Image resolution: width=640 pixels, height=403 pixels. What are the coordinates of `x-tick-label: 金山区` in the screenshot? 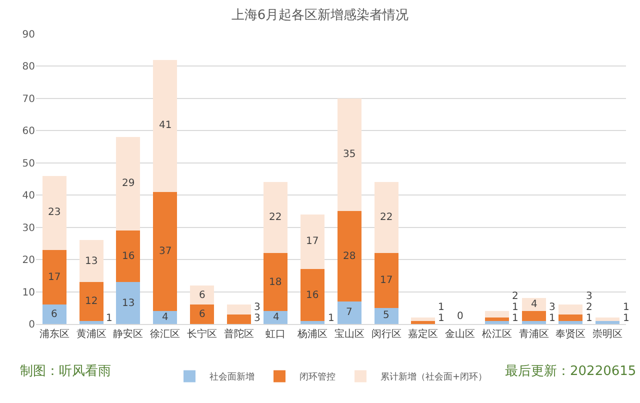 It's located at (460, 334).